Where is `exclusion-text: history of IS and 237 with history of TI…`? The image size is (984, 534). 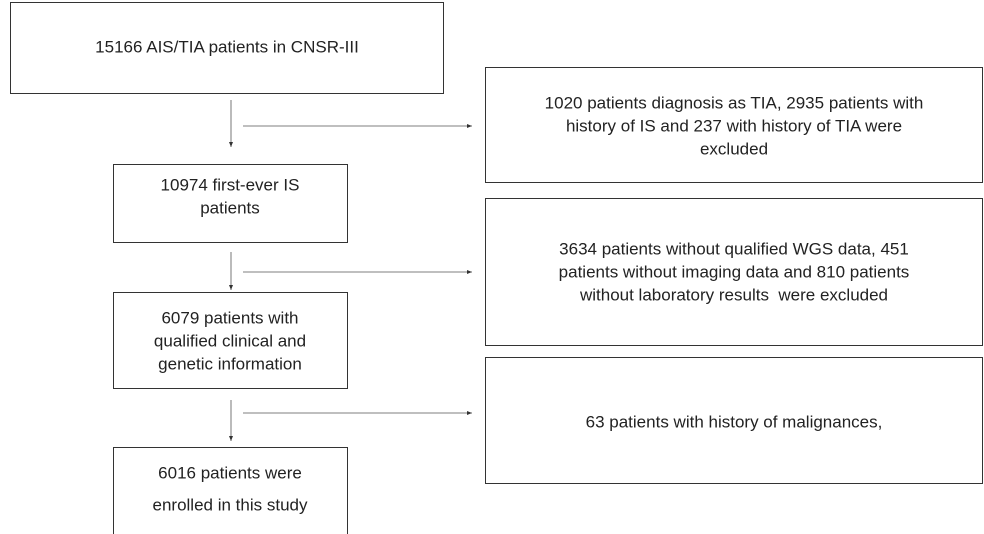
exclusion-text: history of IS and 237 with history of TI… is located at coordinates (734, 125).